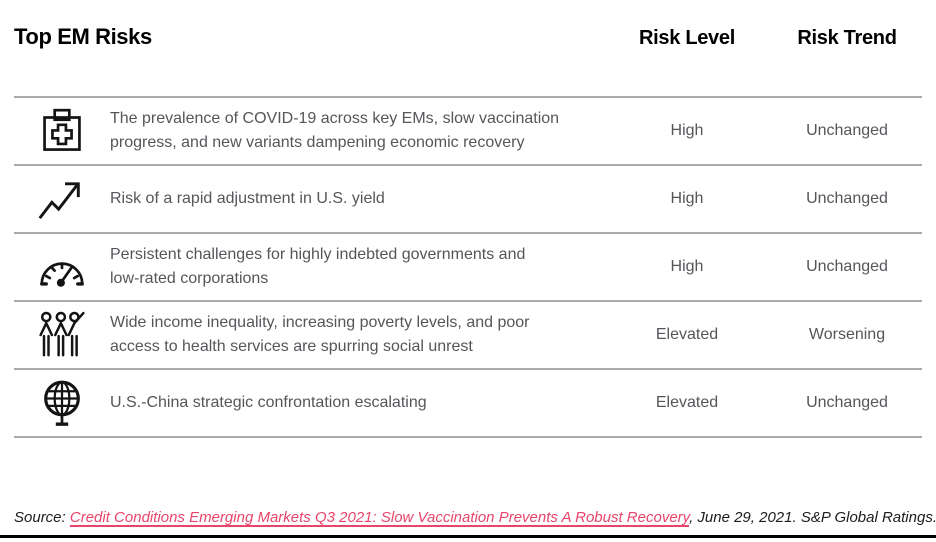 The image size is (936, 542). What do you see at coordinates (62, 335) in the screenshot?
I see `people-group-icon` at bounding box center [62, 335].